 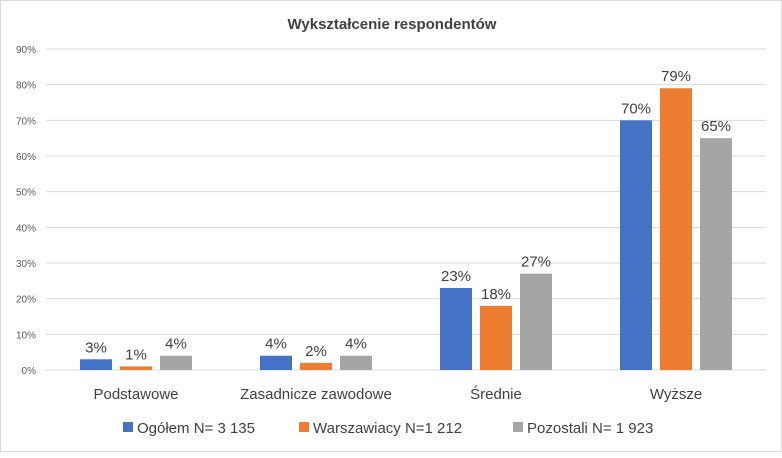 What do you see at coordinates (316, 394) in the screenshot?
I see `x-tick-label: Zasadnicze zawodowe` at bounding box center [316, 394].